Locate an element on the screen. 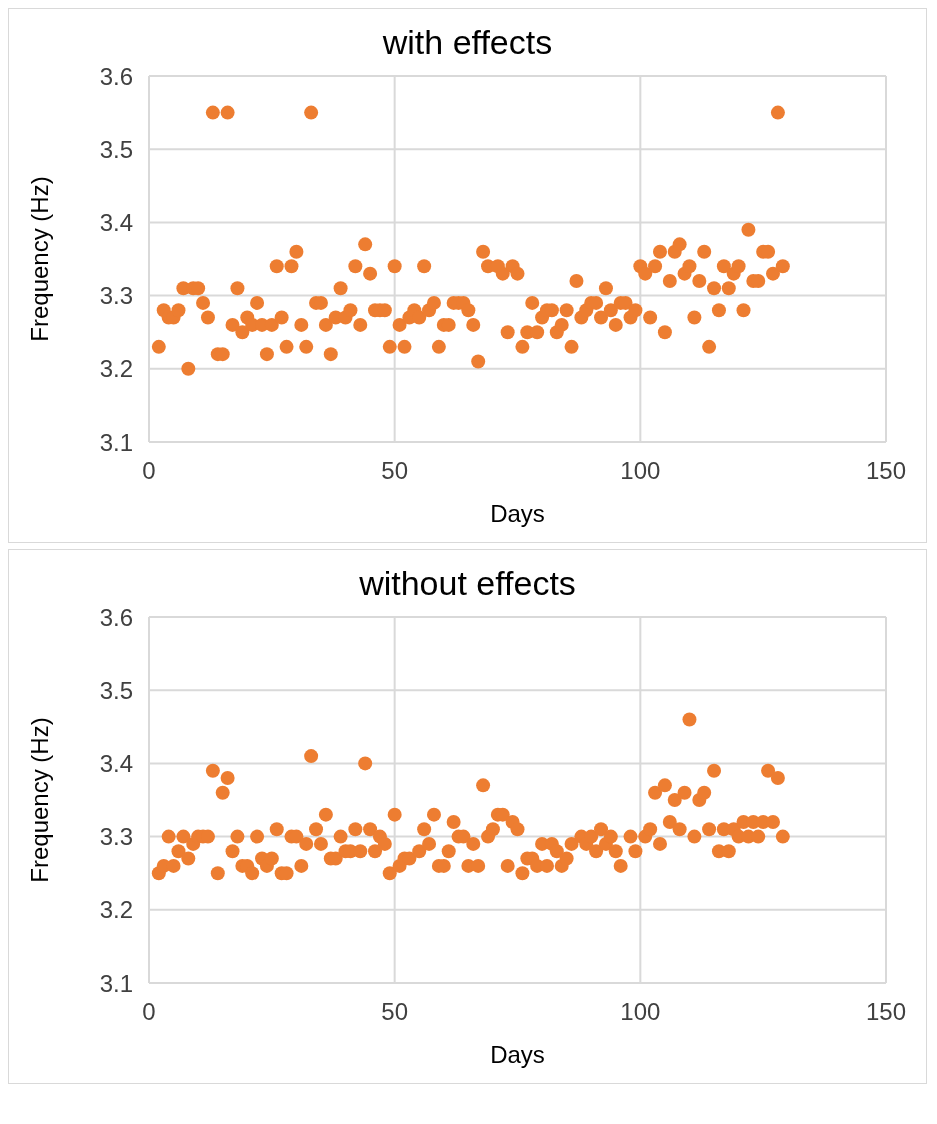  chart-title: without effects is located at coordinates (467, 583).